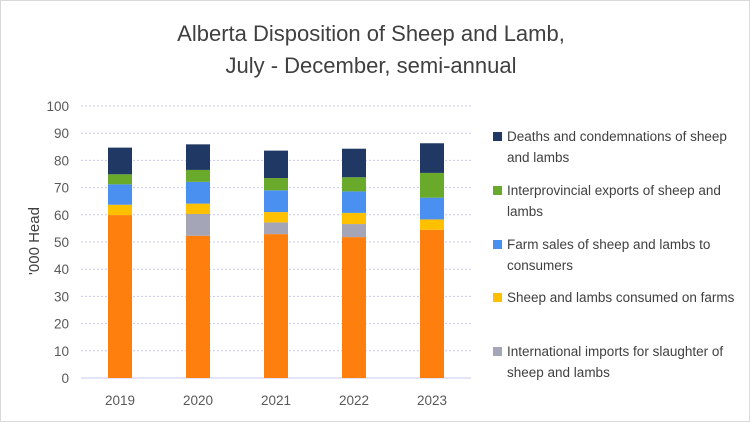  Describe the element at coordinates (371, 33) in the screenshot. I see `chart-title: Alberta Disposition of Sheep and Lamb,` at that location.